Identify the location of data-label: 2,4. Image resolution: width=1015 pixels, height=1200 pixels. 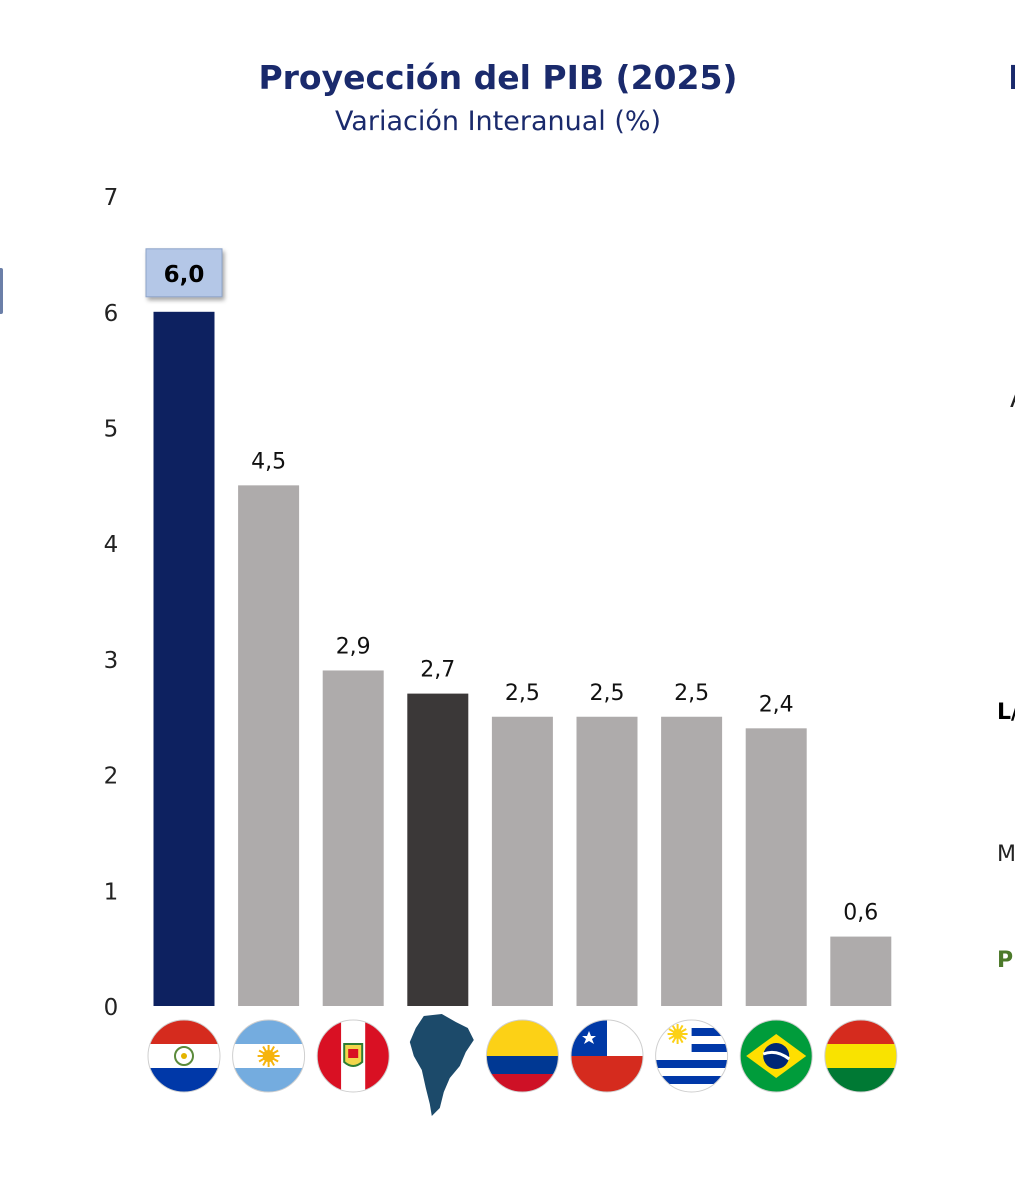
(776, 704).